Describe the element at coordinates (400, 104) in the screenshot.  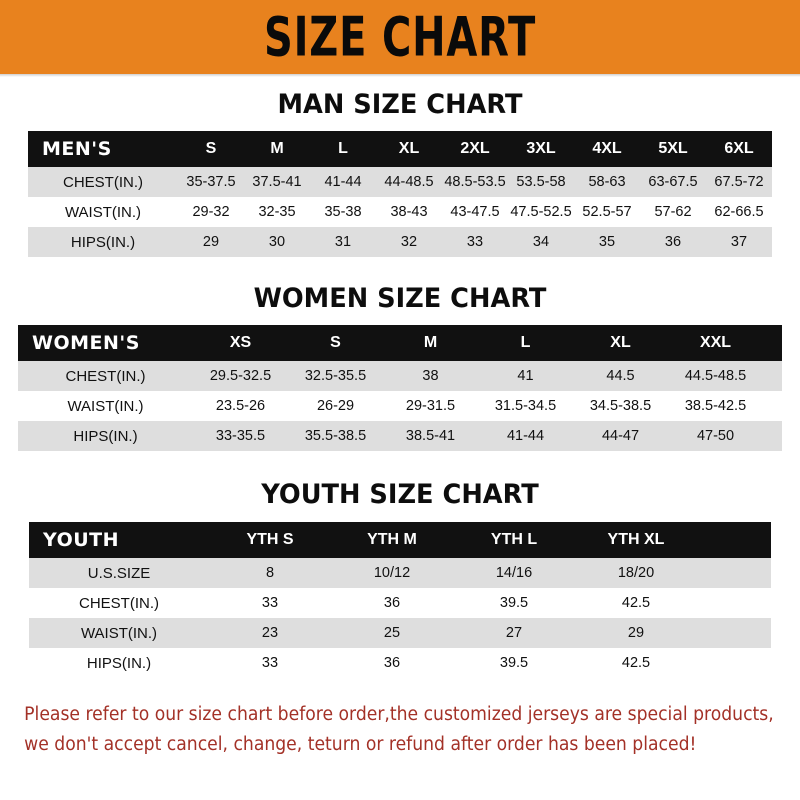
I see `man-section-title: MAN SIZE CHART` at that location.